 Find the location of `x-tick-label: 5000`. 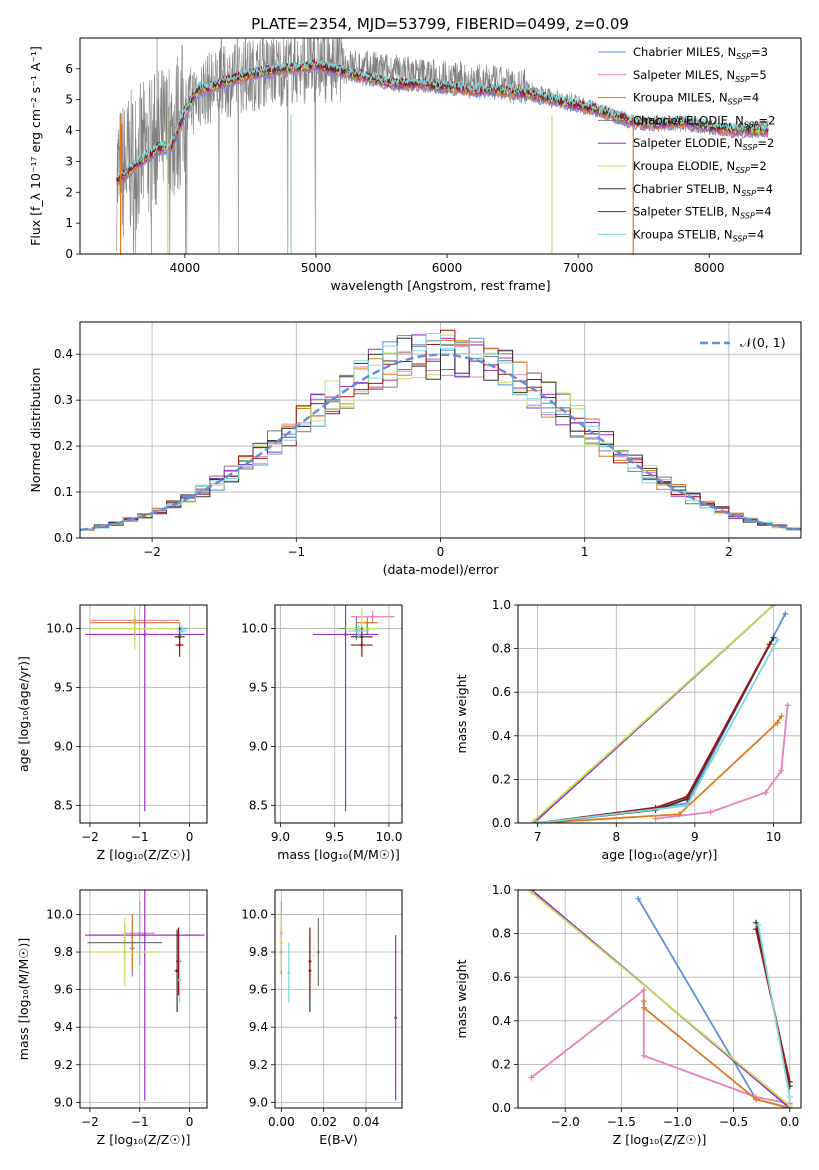

x-tick-label: 5000 is located at coordinates (316, 268).